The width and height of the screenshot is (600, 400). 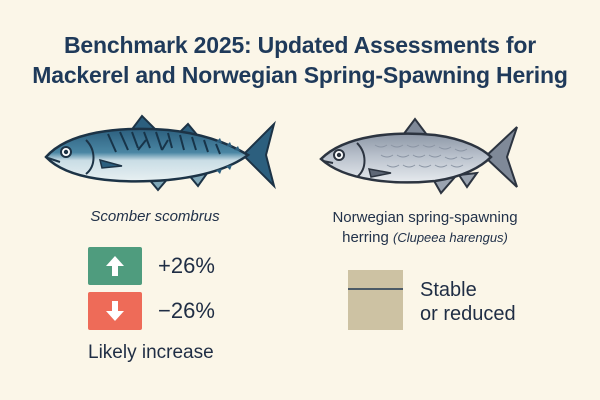 I want to click on arrow-down-icon, so click(x=115, y=311).